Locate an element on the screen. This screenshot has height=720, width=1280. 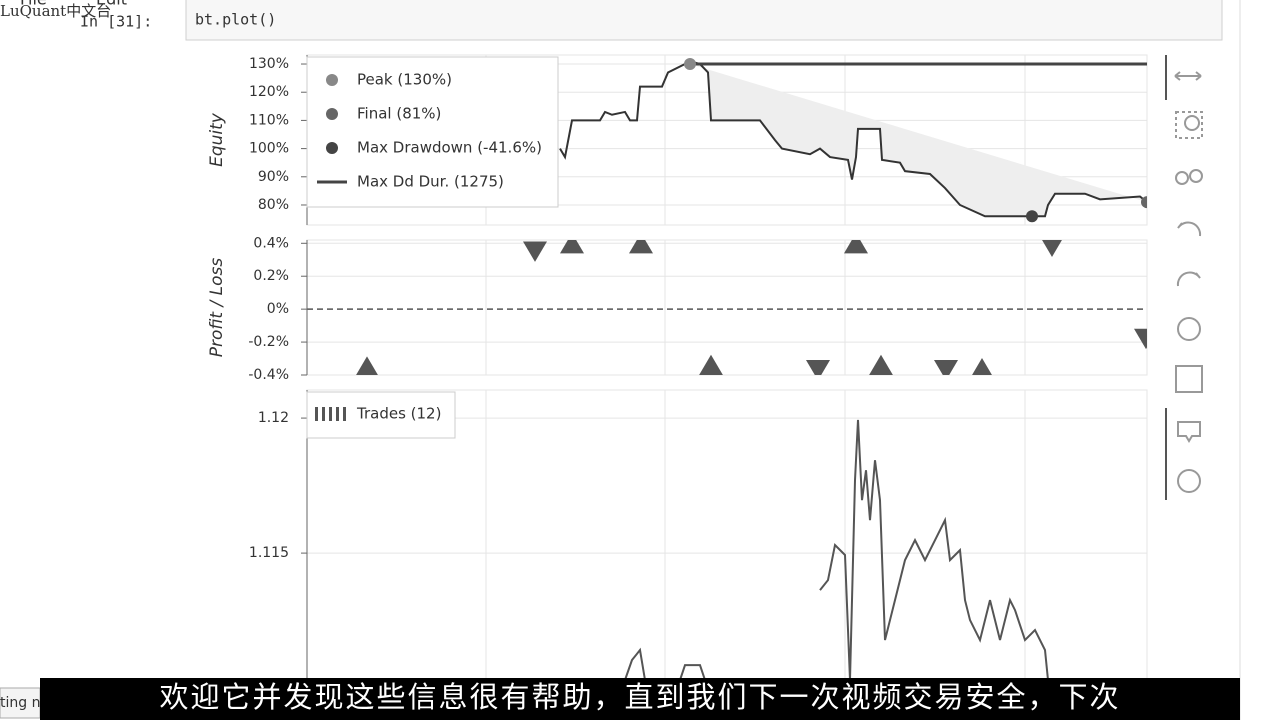
legend-label: Max Drawdown (-41.6%) is located at coordinates (449, 148).